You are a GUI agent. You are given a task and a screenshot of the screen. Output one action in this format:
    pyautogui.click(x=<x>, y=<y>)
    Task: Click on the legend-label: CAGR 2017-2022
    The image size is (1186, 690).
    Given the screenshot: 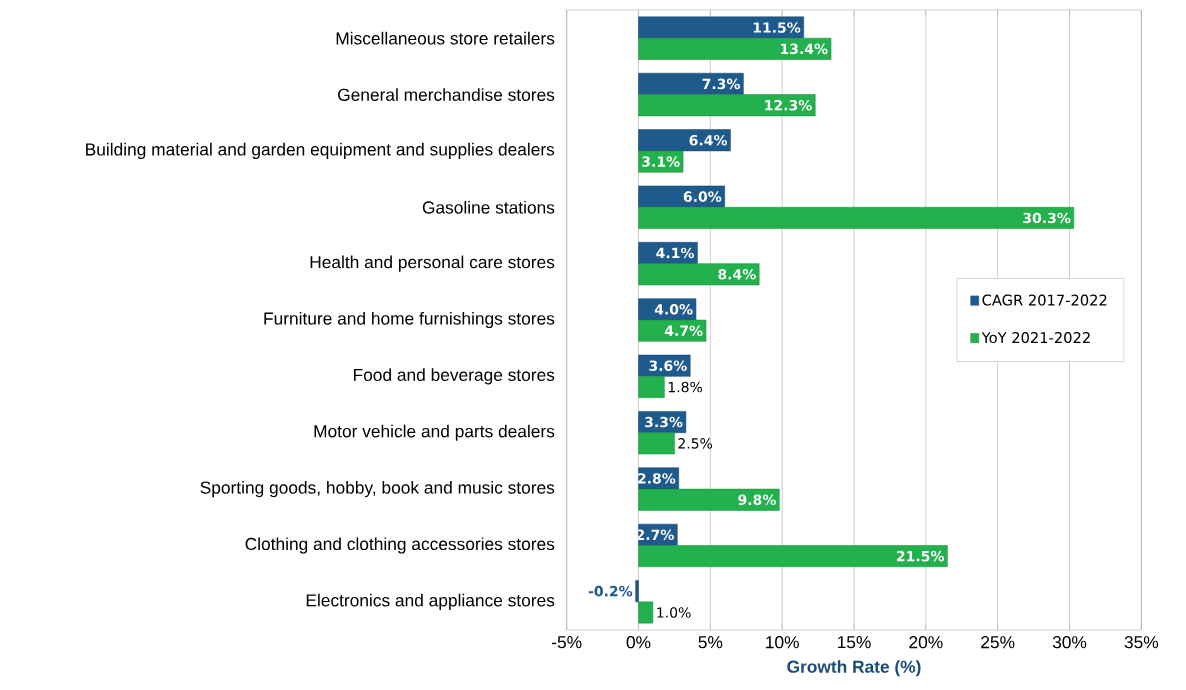 What is the action you would take?
    pyautogui.click(x=1044, y=300)
    